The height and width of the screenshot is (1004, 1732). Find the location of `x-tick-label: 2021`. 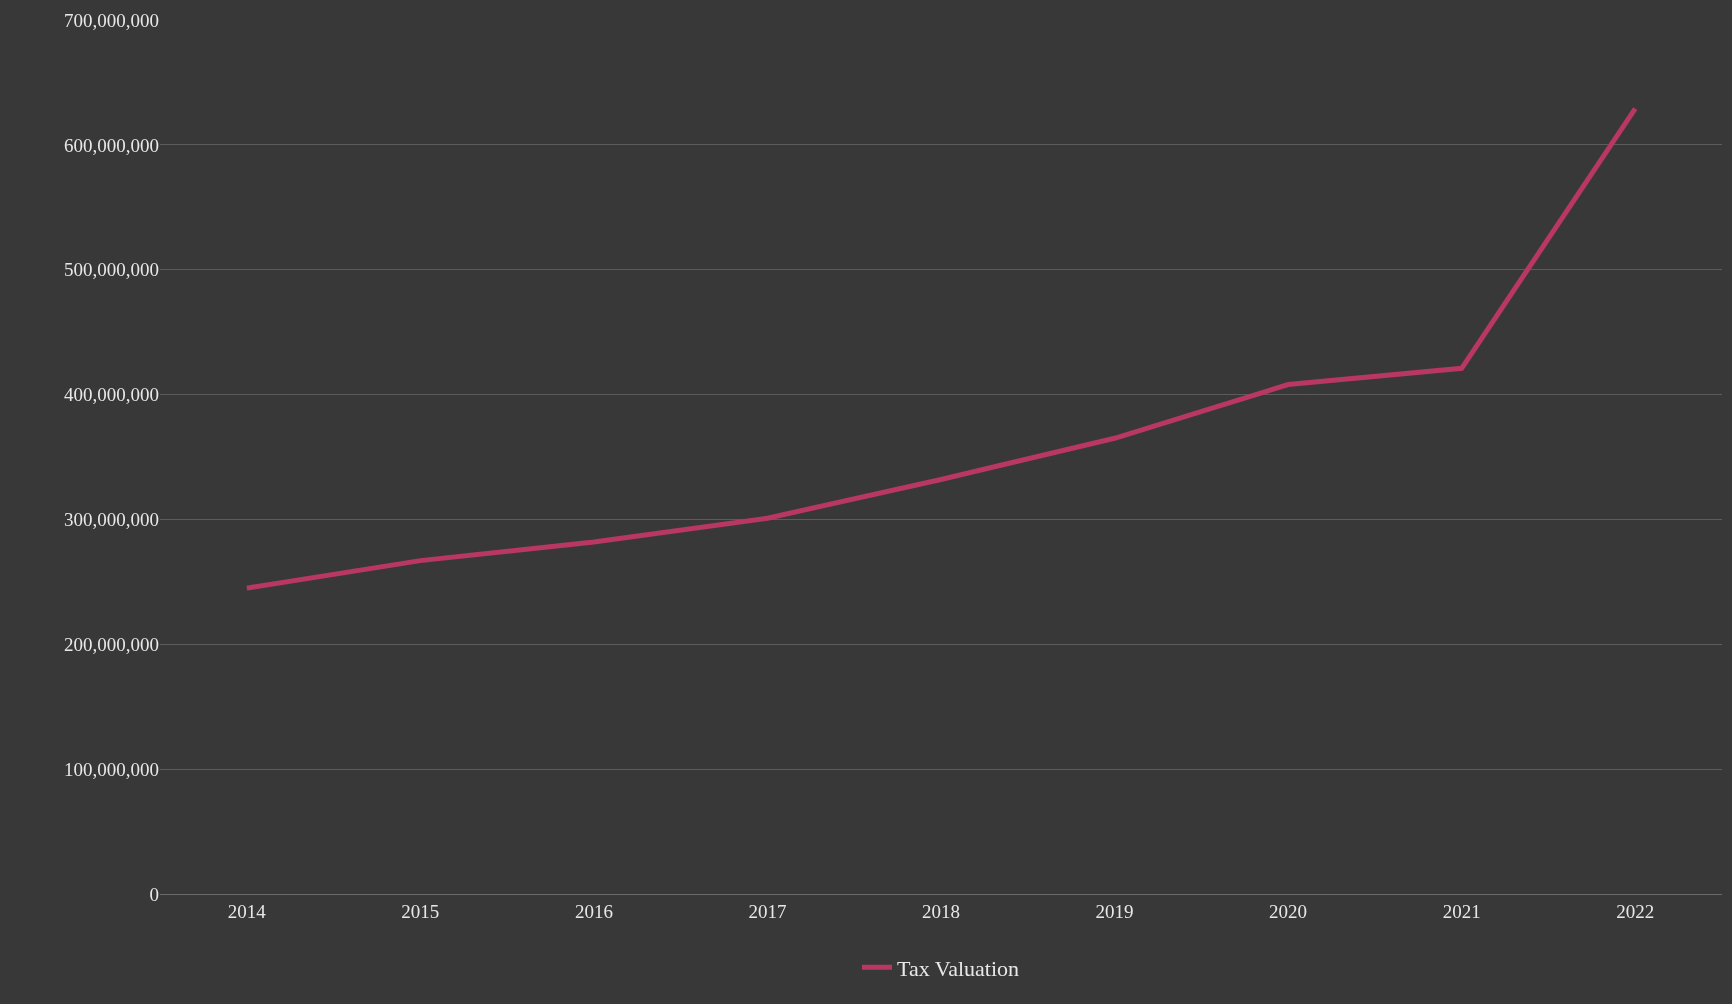

x-tick-label: 2021 is located at coordinates (1461, 911).